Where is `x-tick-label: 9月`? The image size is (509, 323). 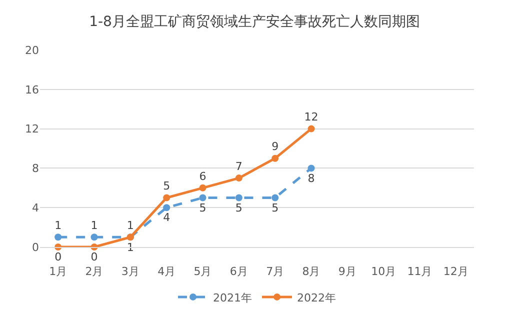 x-tick-label: 9月 is located at coordinates (347, 271).